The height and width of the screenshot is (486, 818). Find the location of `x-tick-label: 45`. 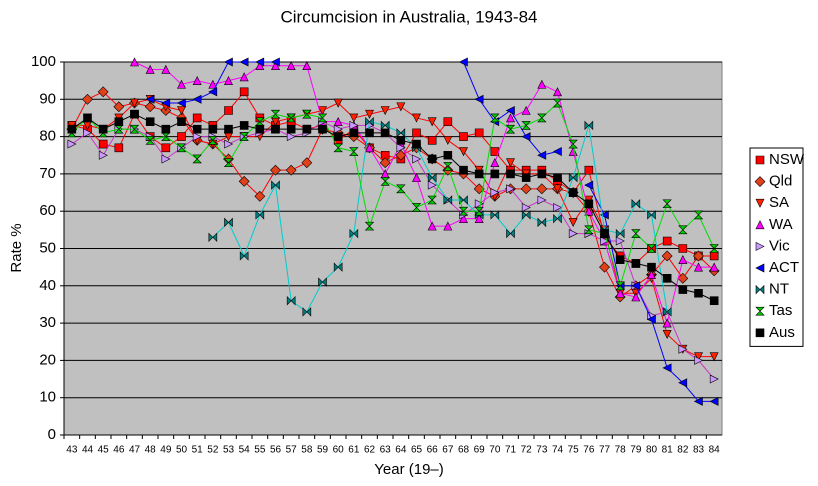

x-tick-label: 45 is located at coordinates (104, 450).